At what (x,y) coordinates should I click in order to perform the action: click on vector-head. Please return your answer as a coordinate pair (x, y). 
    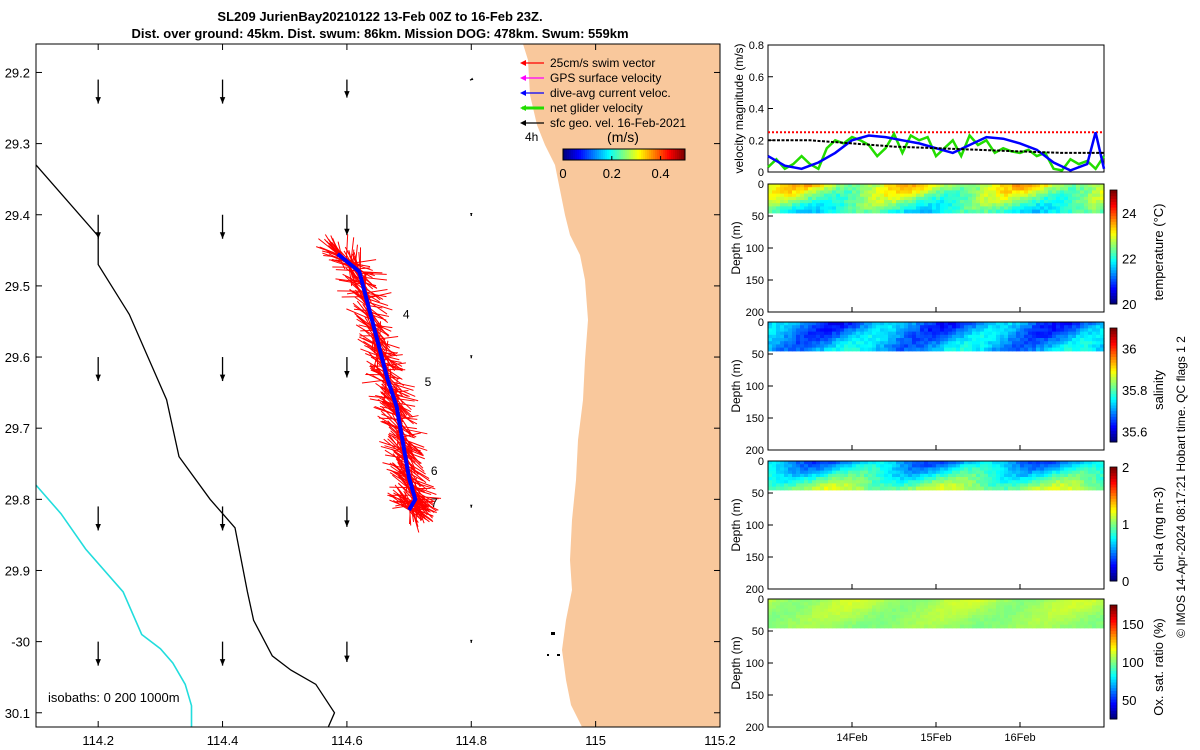
    Looking at the image, I should click on (347, 374).